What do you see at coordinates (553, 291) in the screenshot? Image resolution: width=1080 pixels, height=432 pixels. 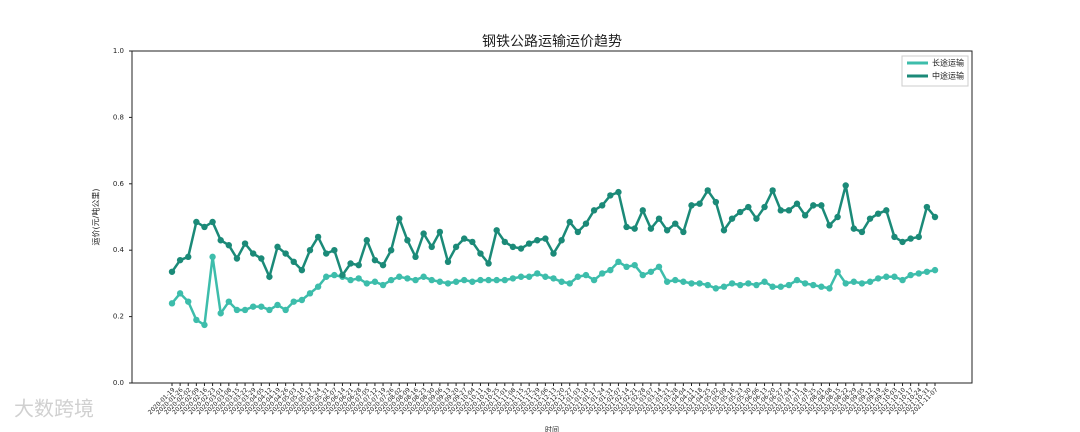 I see `series-line` at bounding box center [553, 291].